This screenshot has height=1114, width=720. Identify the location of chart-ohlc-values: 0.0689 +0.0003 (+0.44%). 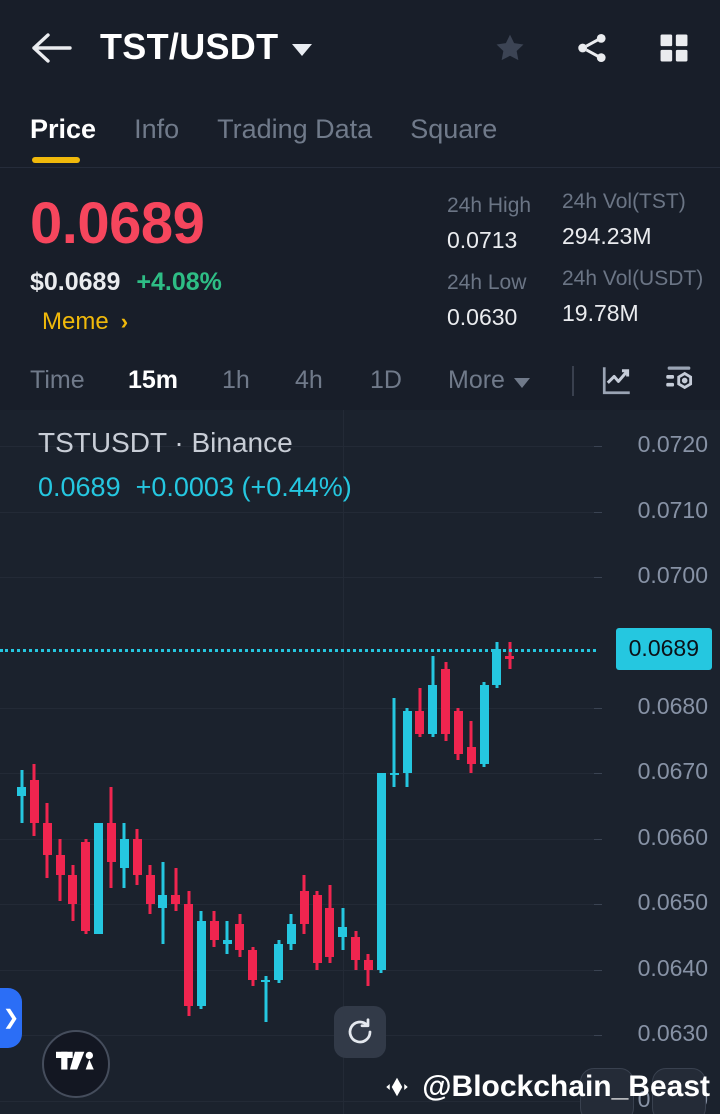
(195, 487).